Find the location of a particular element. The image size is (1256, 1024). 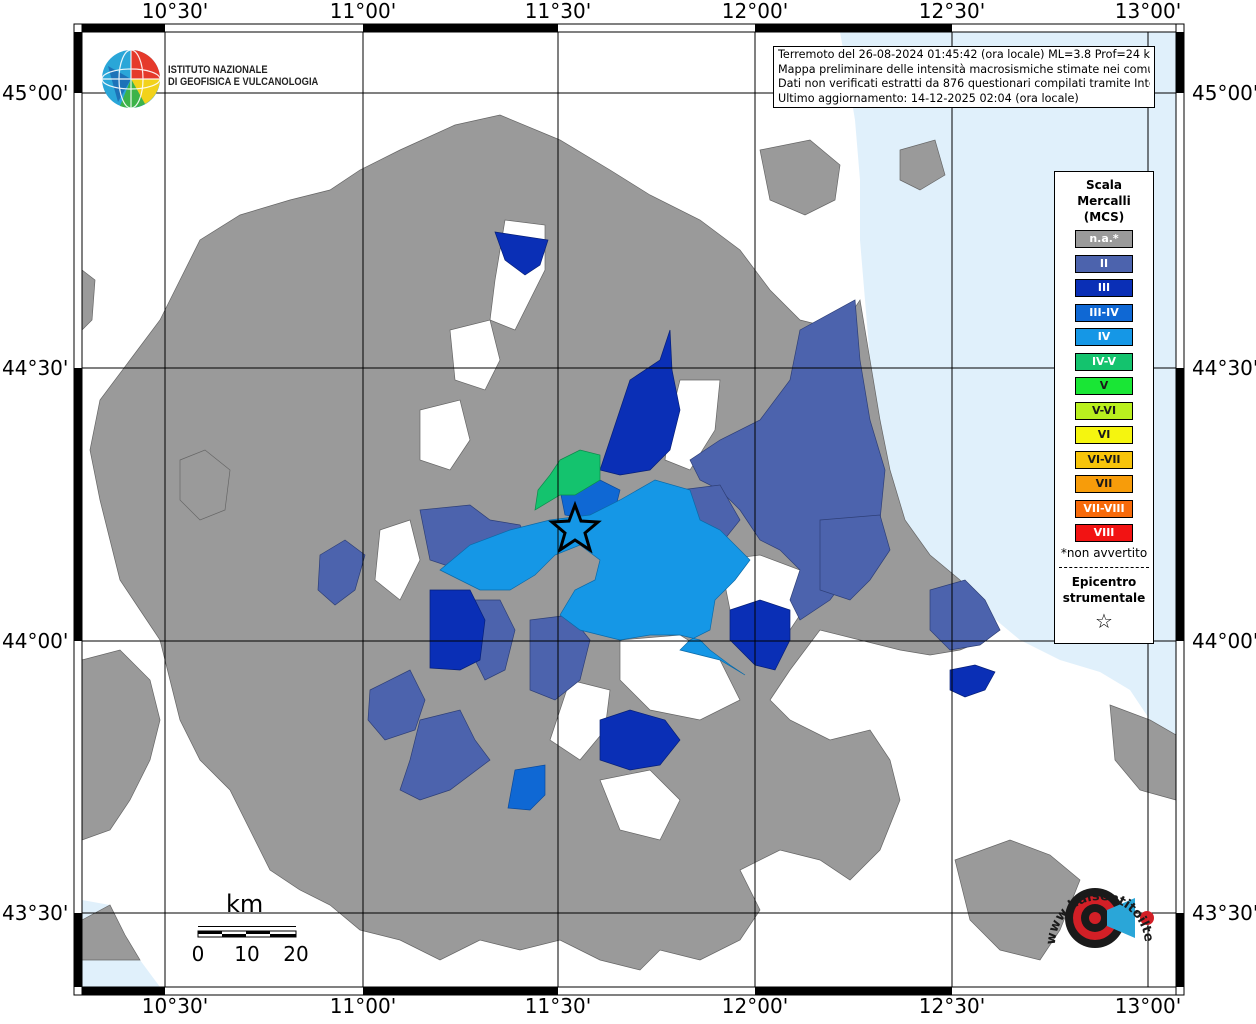

scale-tick-20: 20 is located at coordinates (296, 954).